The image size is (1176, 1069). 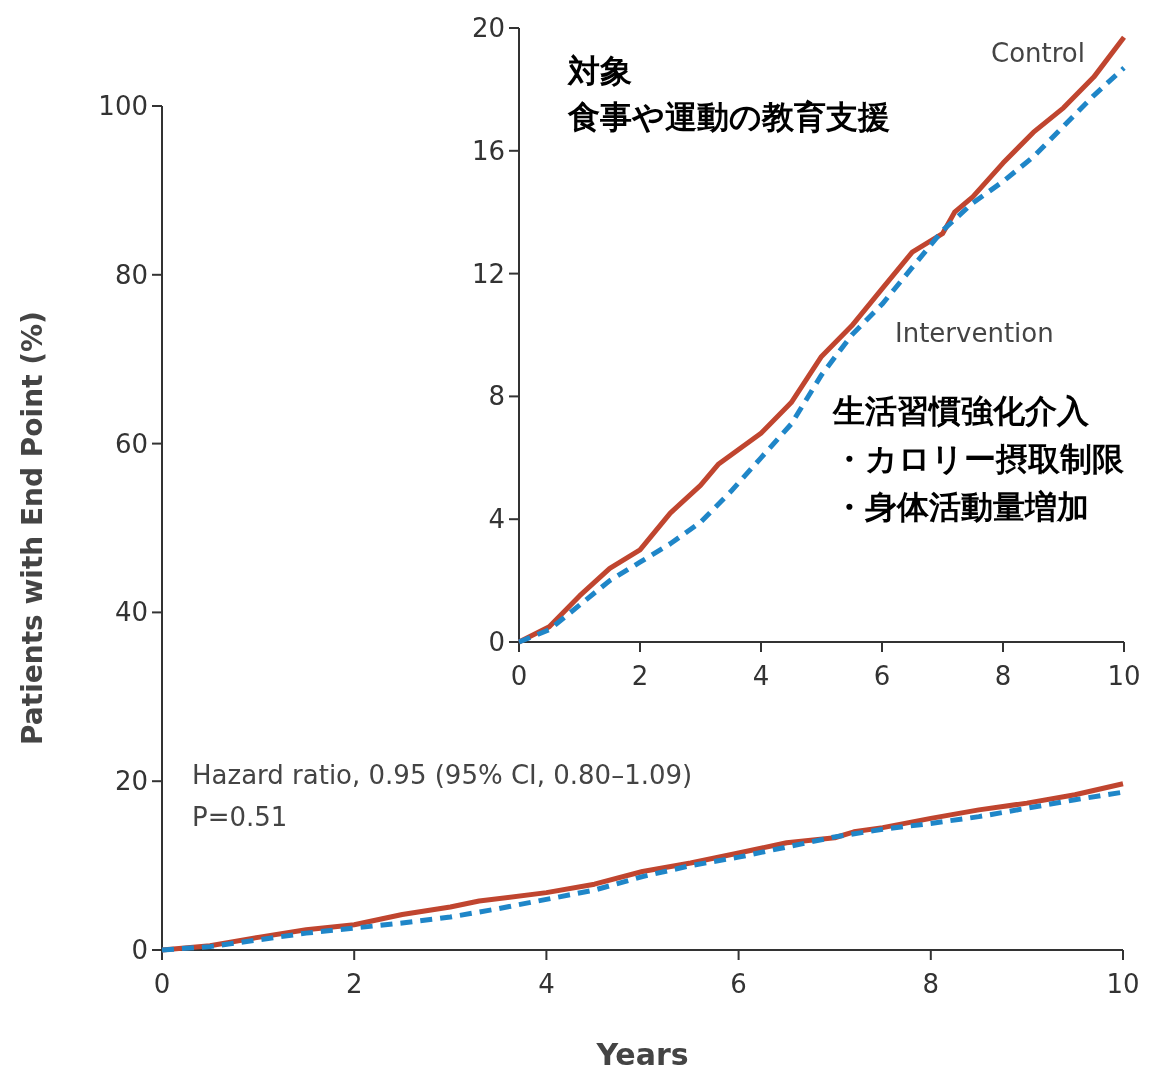 I want to click on y-tick-label: 60, so click(x=131, y=443).